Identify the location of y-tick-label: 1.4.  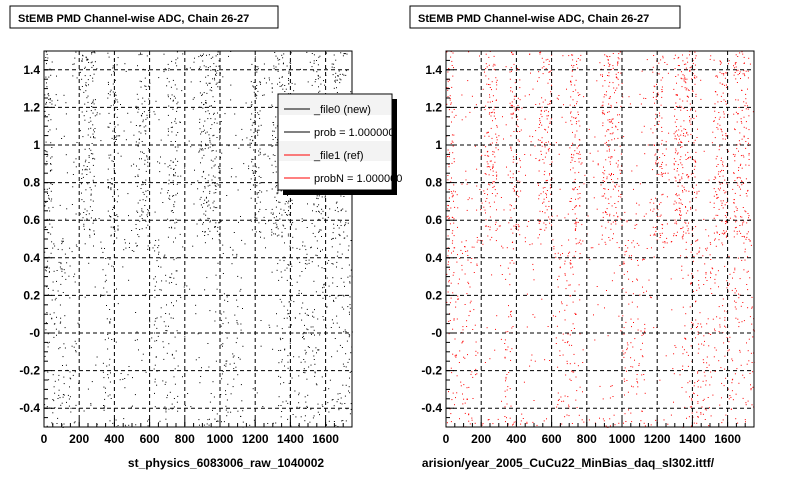
(31, 70).